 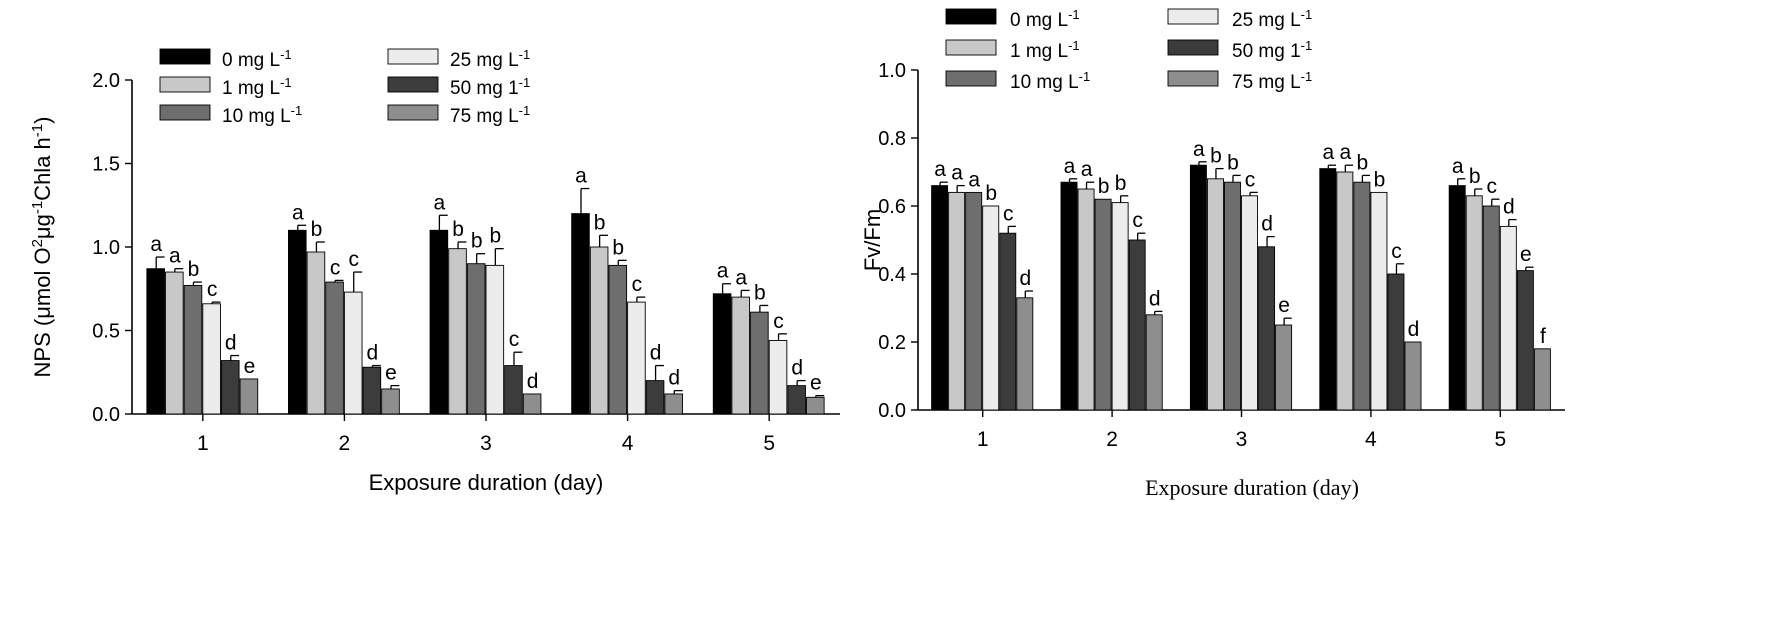 I want to click on y-axis-title: NPS (μmol O2μg-1Chla h-1), so click(x=42, y=247).